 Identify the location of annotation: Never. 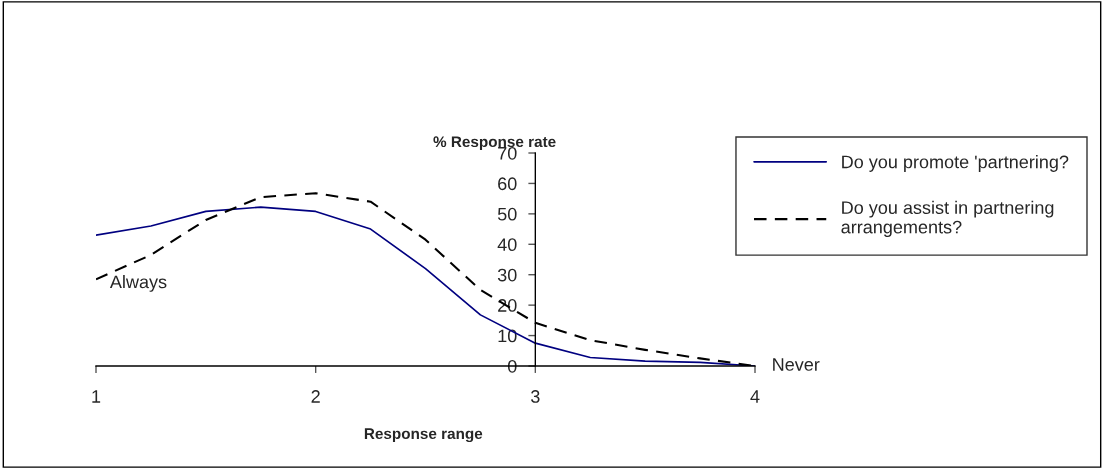
(796, 364).